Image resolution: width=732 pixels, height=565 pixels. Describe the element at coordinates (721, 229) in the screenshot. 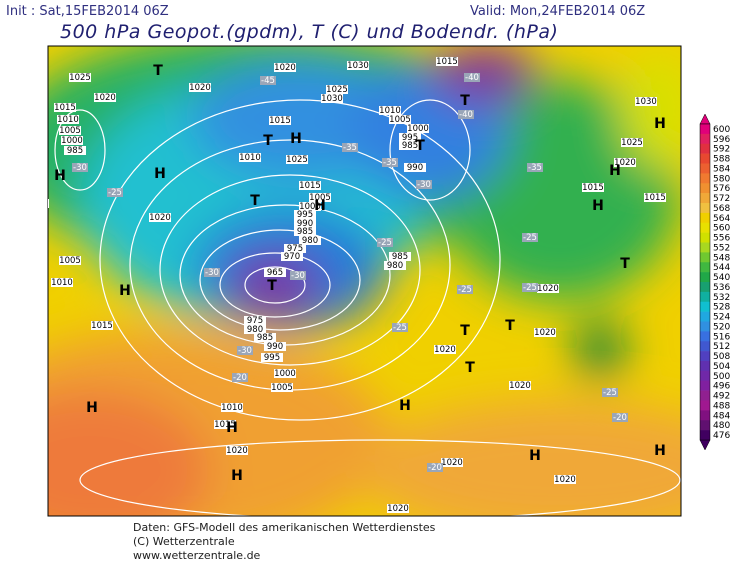

I see `colorbar-tick-label: 560` at that location.